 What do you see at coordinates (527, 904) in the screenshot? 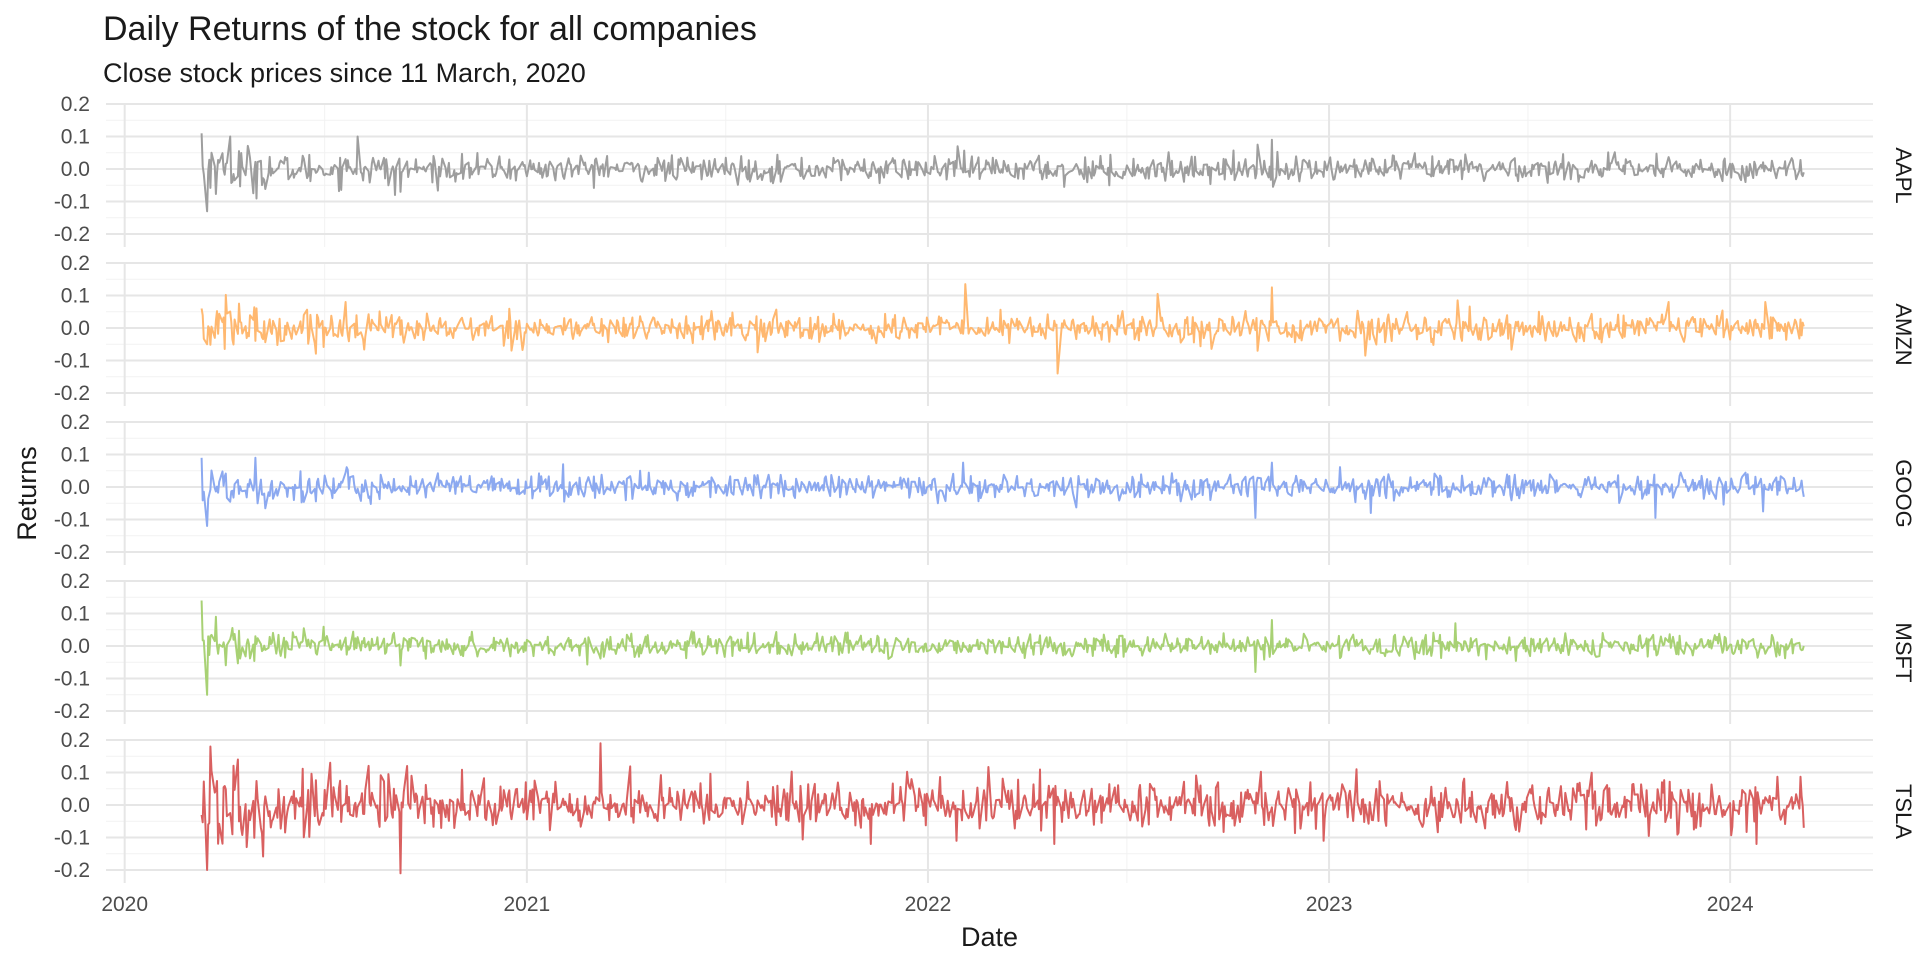
I see `x-tick-label: 2021` at bounding box center [527, 904].